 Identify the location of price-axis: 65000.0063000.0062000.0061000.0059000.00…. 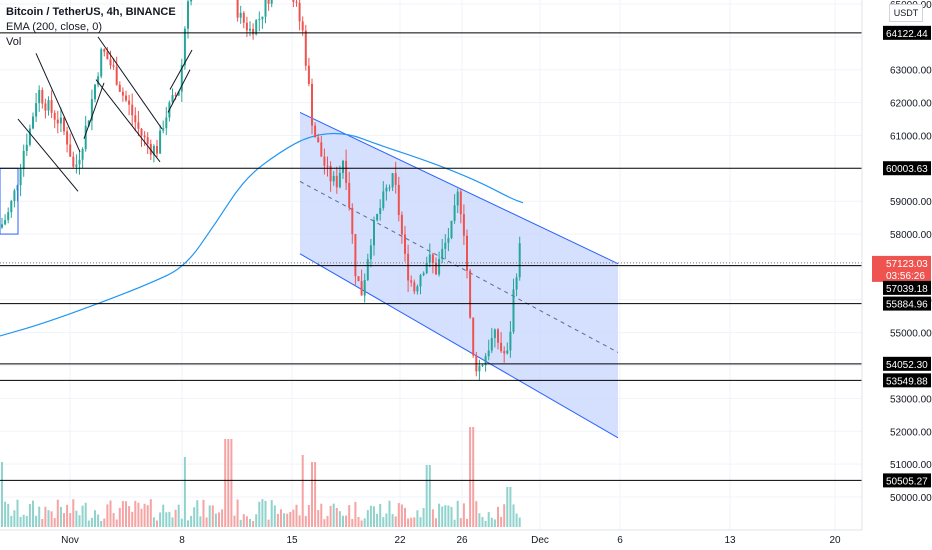
(896, 275).